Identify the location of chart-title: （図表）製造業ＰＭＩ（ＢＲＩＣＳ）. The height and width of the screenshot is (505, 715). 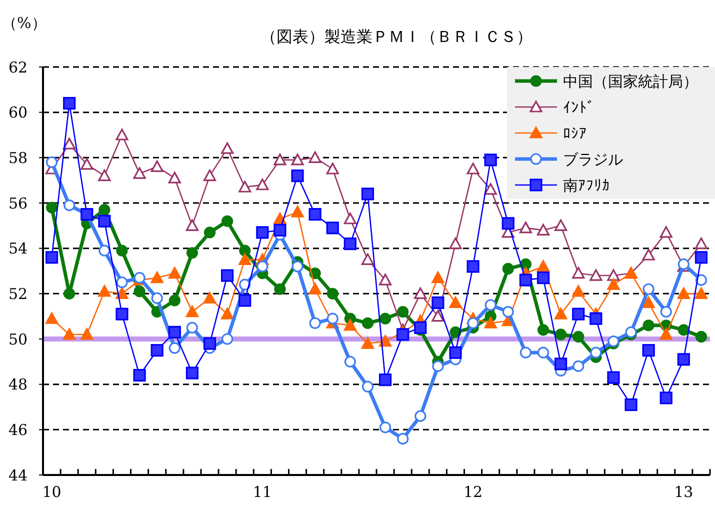
(396, 36).